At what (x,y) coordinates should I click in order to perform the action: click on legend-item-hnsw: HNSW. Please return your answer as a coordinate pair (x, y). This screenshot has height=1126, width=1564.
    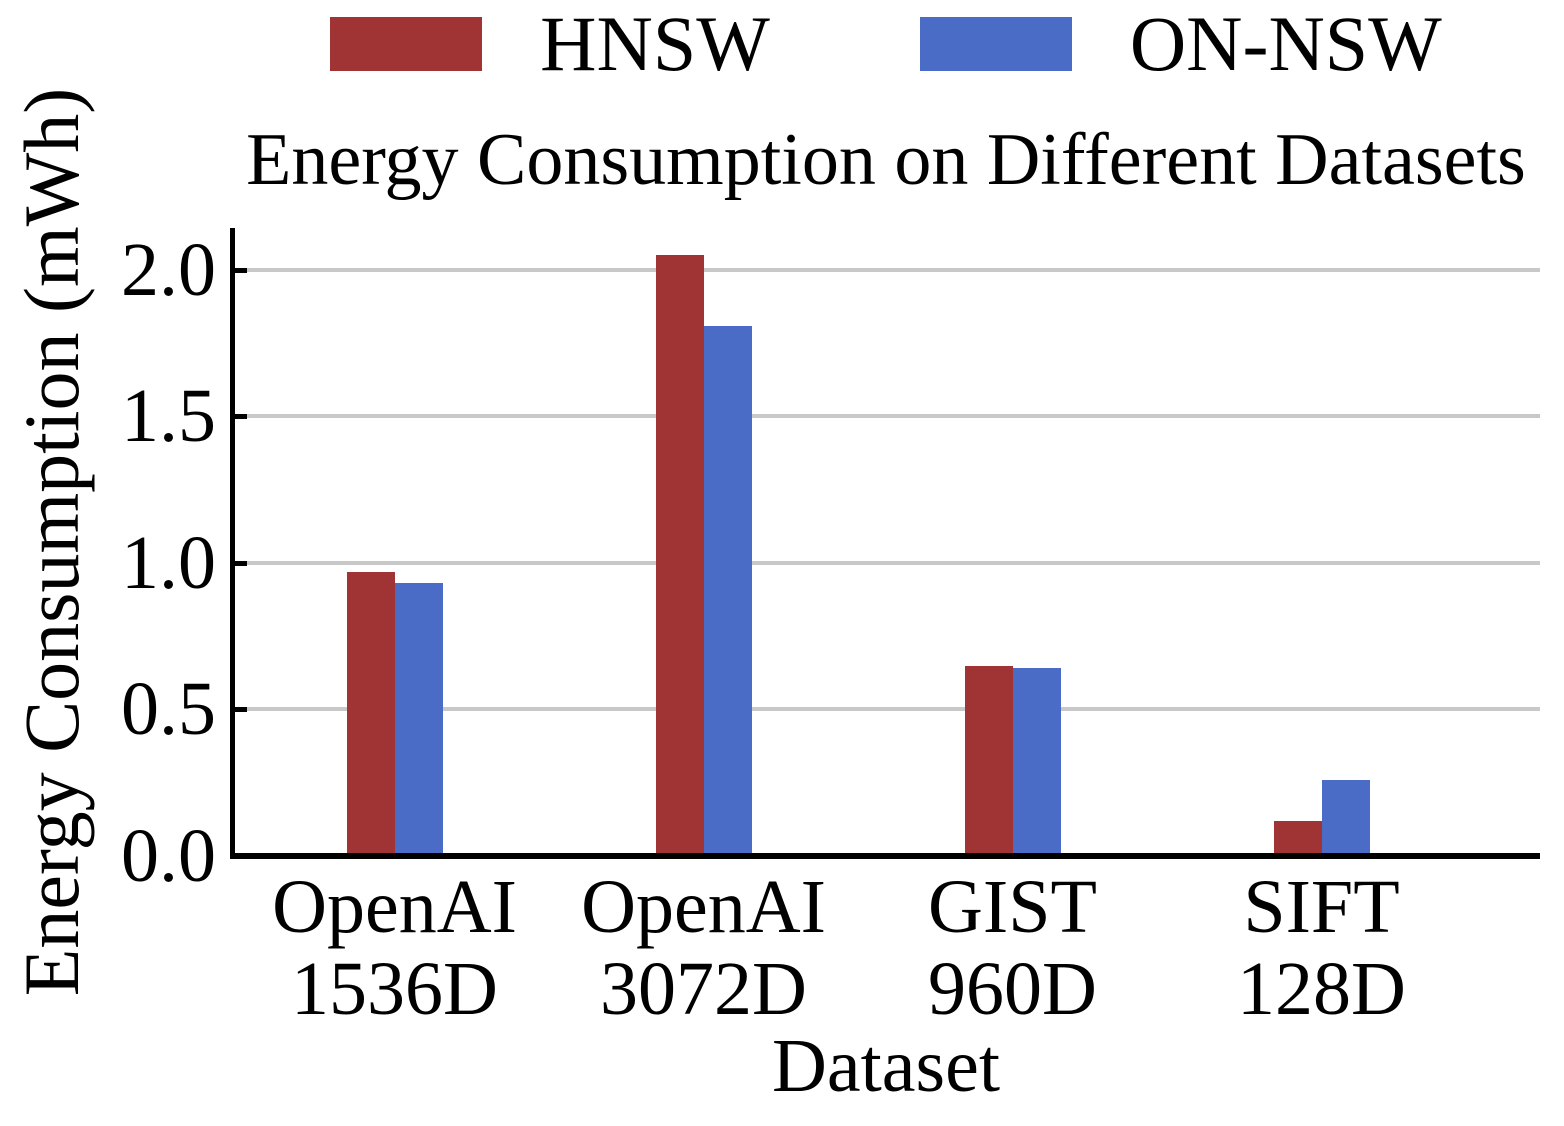
    Looking at the image, I should click on (550, 44).